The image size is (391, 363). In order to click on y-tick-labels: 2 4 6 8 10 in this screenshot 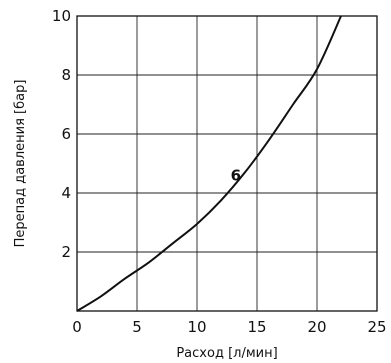, I will do `click(61, 134)`.